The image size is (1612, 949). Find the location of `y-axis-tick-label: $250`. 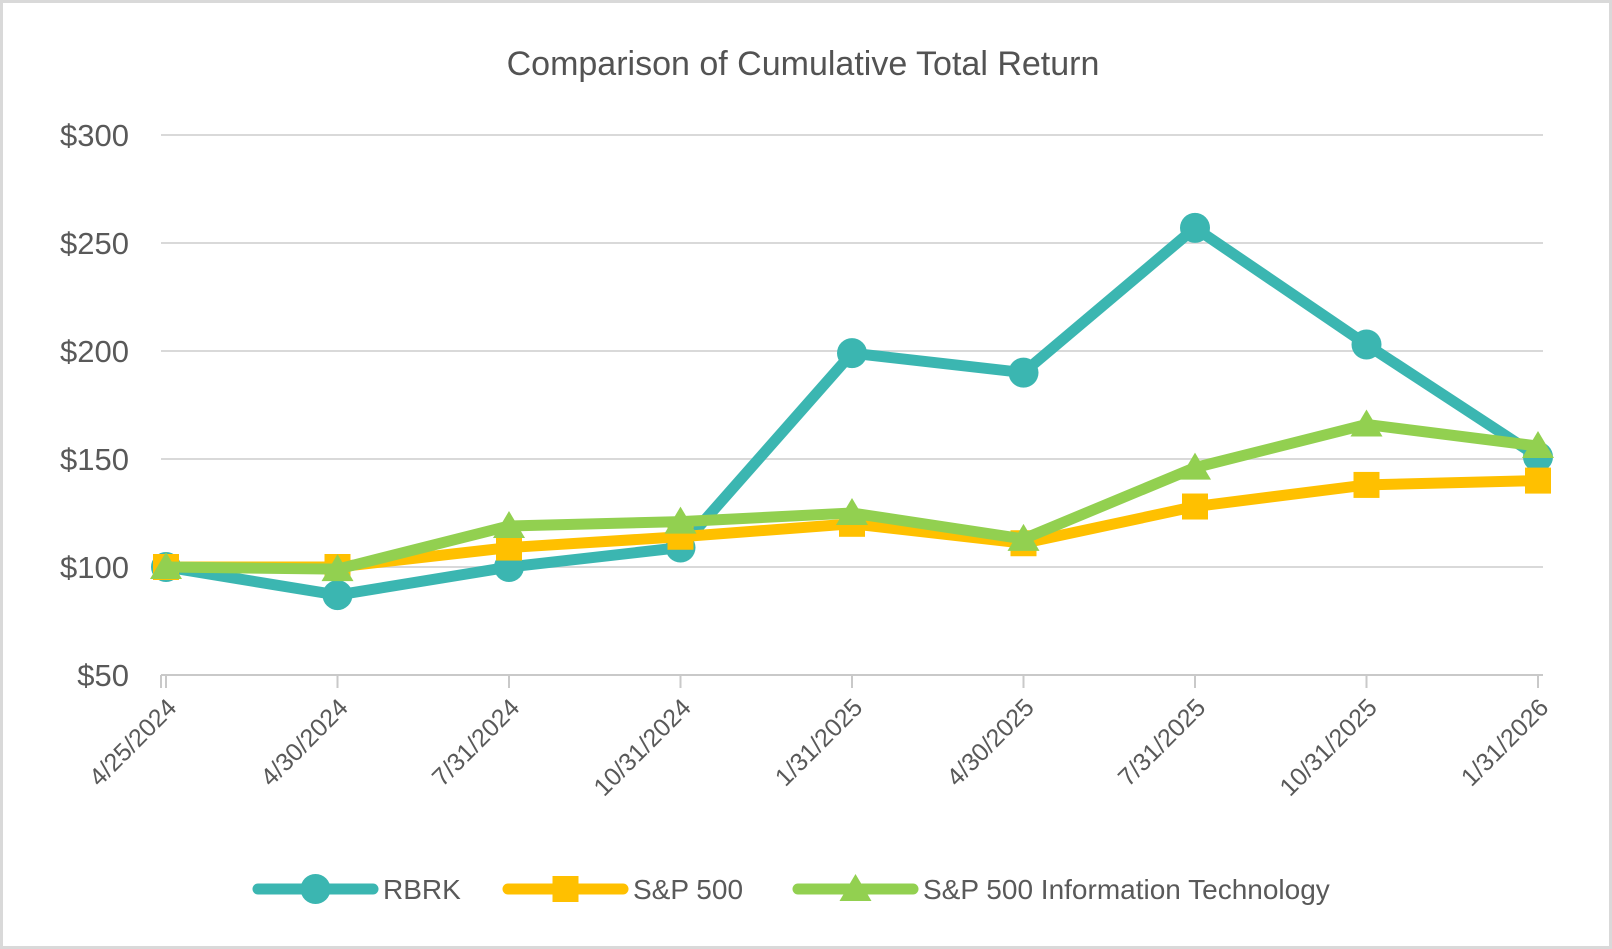

y-axis-tick-label: $250 is located at coordinates (94, 243).